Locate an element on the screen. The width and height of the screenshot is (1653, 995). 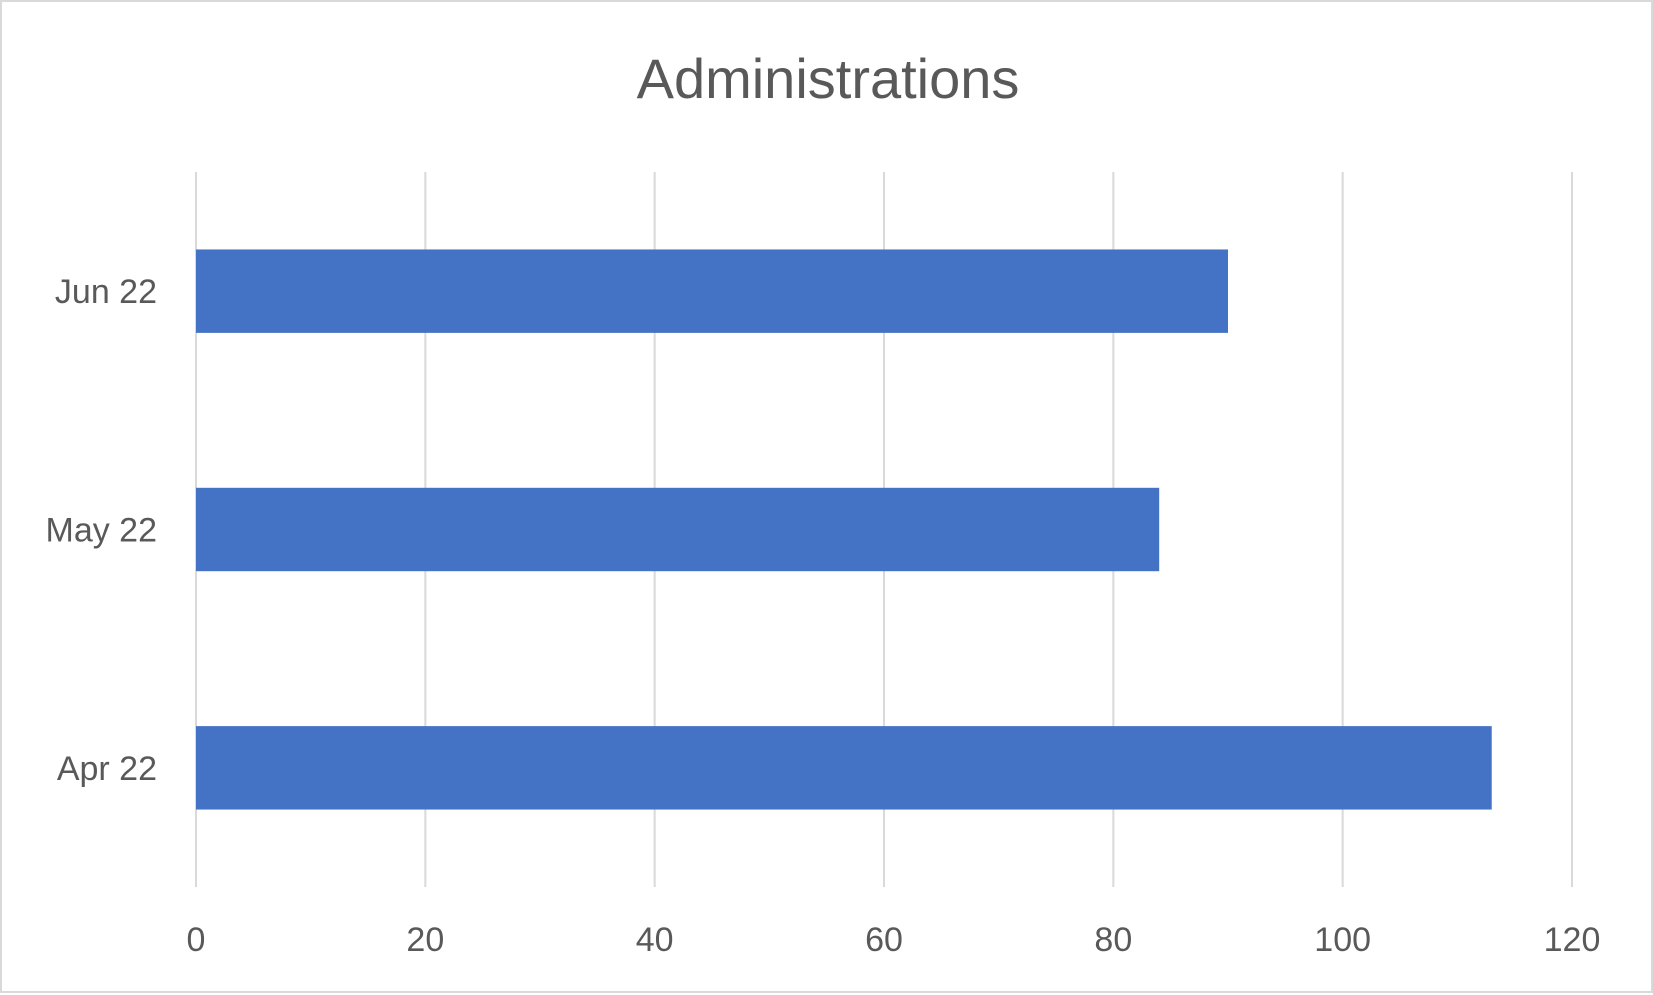
x-tick-label: 40 is located at coordinates (655, 940).